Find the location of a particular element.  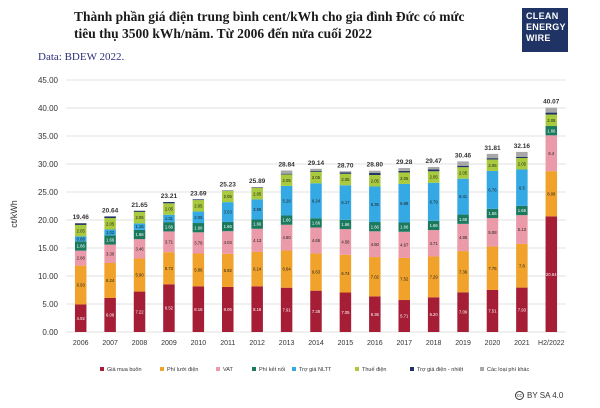

legend-label: Trợ giá điện - nhiệt is located at coordinates (440, 370).